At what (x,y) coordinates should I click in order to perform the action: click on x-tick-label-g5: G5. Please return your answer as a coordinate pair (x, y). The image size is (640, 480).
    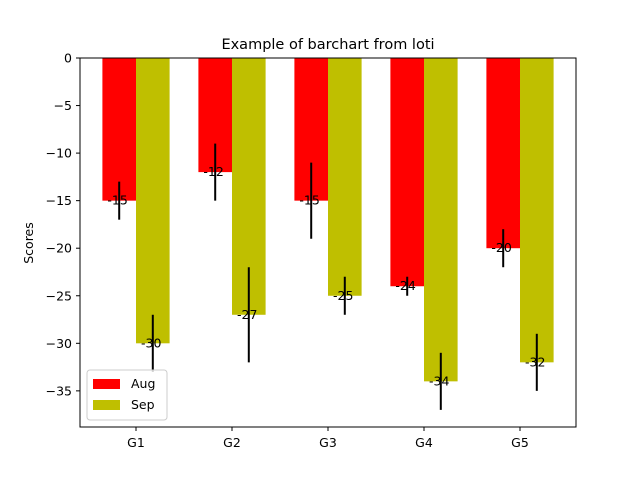
    Looking at the image, I should click on (520, 442).